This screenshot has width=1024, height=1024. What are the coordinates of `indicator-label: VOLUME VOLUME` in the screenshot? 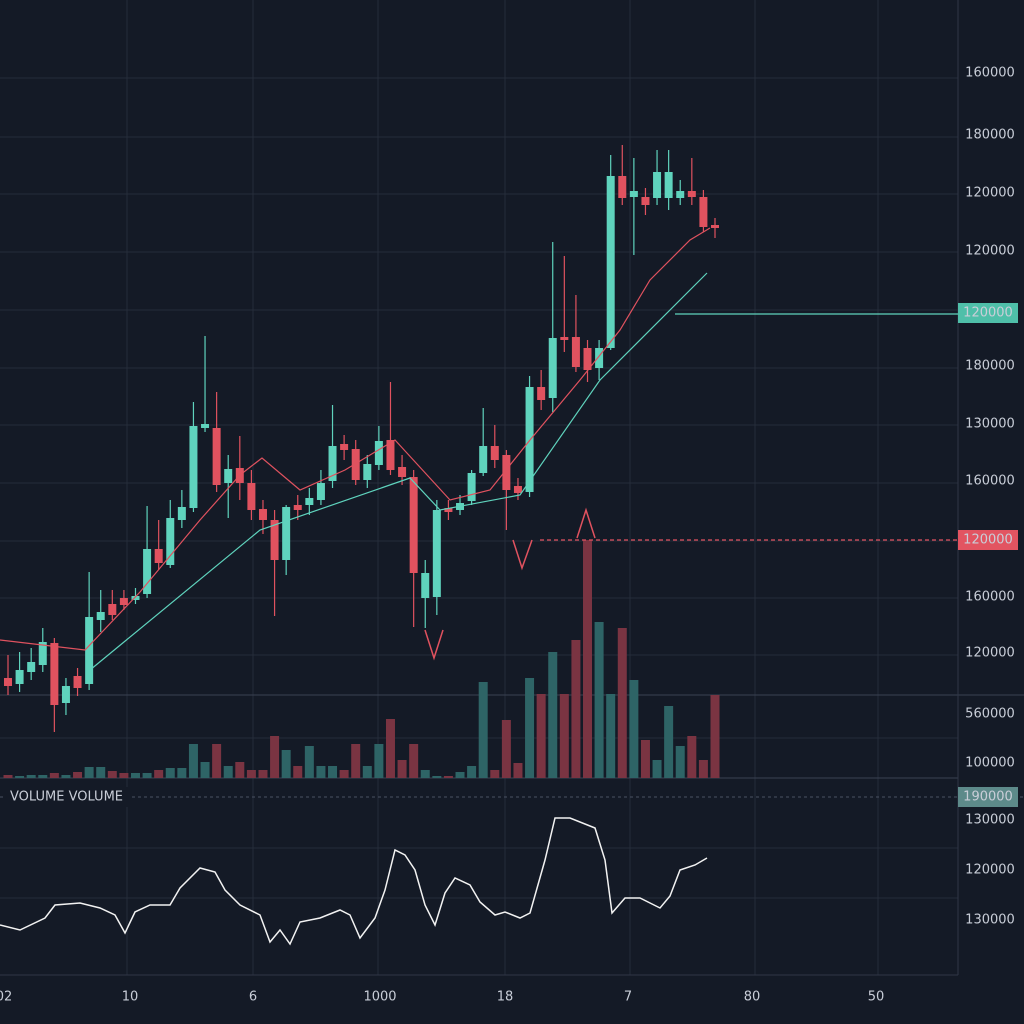 It's located at (66, 797).